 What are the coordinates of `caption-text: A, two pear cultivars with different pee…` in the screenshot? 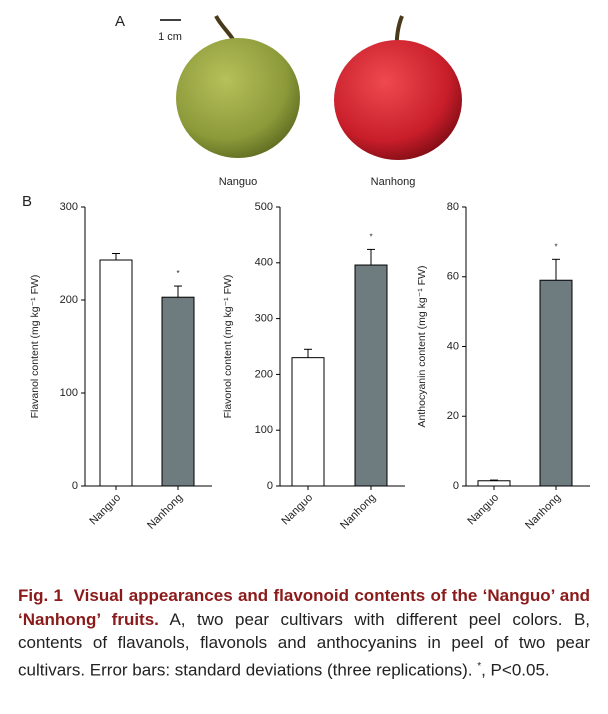 It's located at (304, 644).